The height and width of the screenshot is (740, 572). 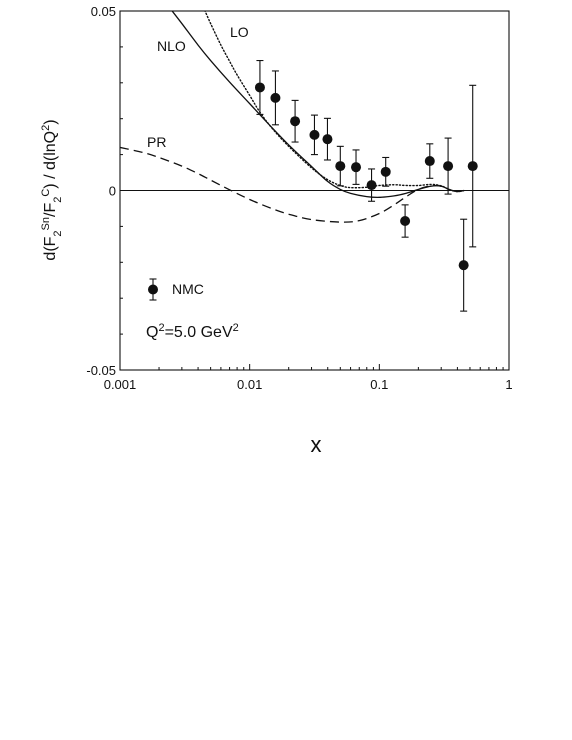 I want to click on legend-label-nmc: NMC, so click(x=188, y=289).